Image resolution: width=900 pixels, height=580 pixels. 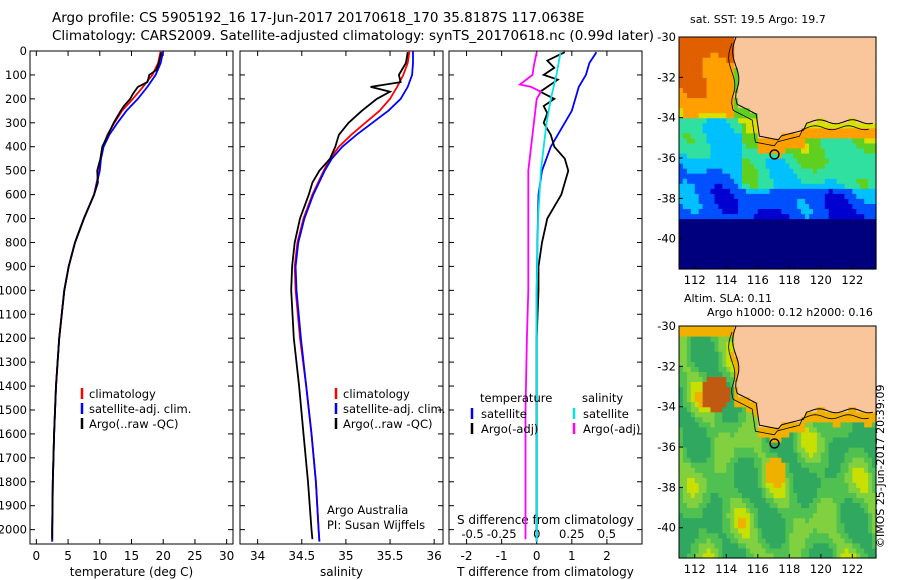 I want to click on legend-title: temperature, so click(x=516, y=398).